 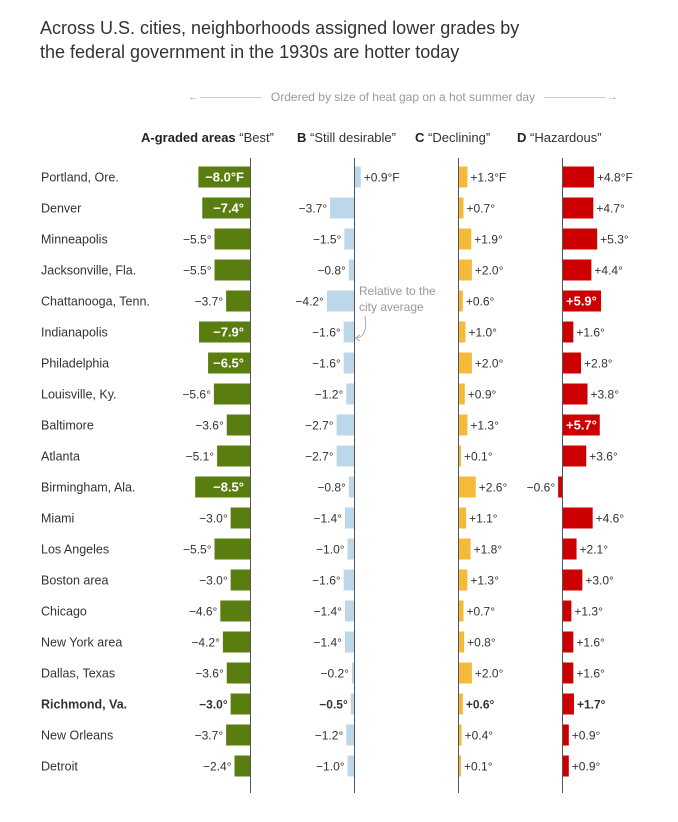 I want to click on bar-b-los-angeles, so click(x=350, y=549).